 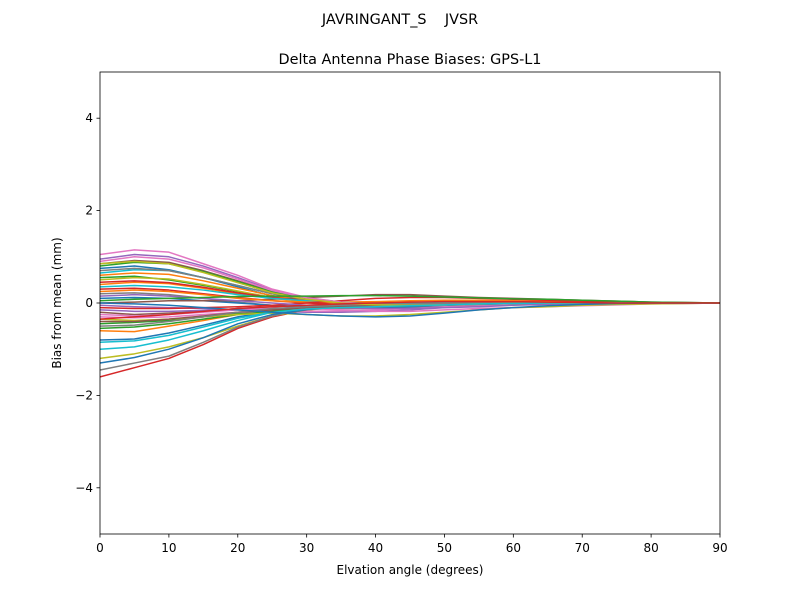 I want to click on y-axis: −4 −2 0 2 4, so click(x=87, y=303).